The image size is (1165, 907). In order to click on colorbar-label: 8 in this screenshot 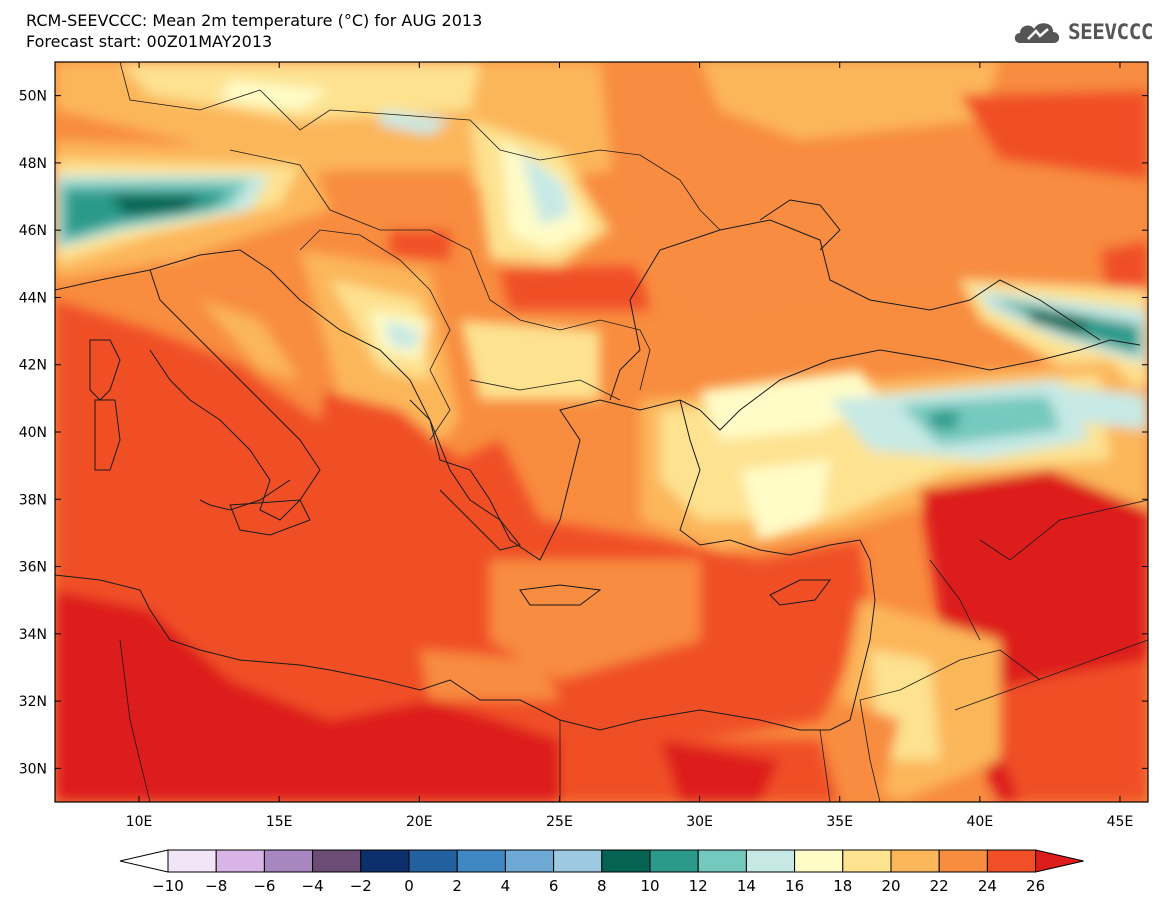, I will do `click(602, 886)`.